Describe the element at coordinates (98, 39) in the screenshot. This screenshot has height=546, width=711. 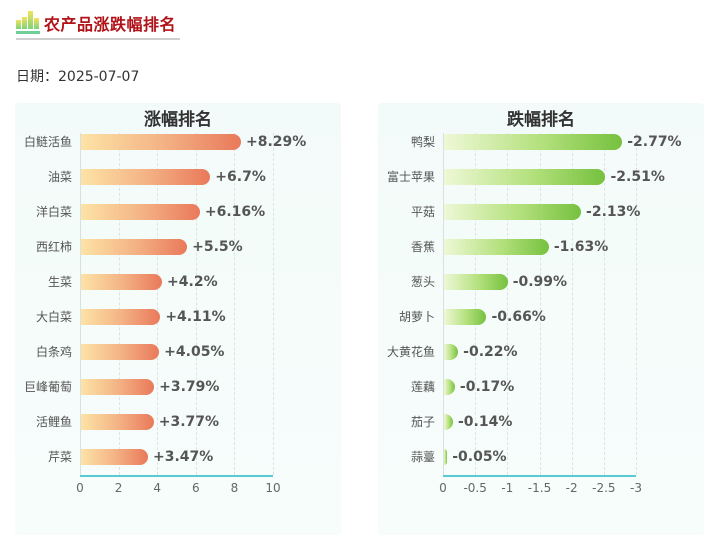
I see `title-divider` at that location.